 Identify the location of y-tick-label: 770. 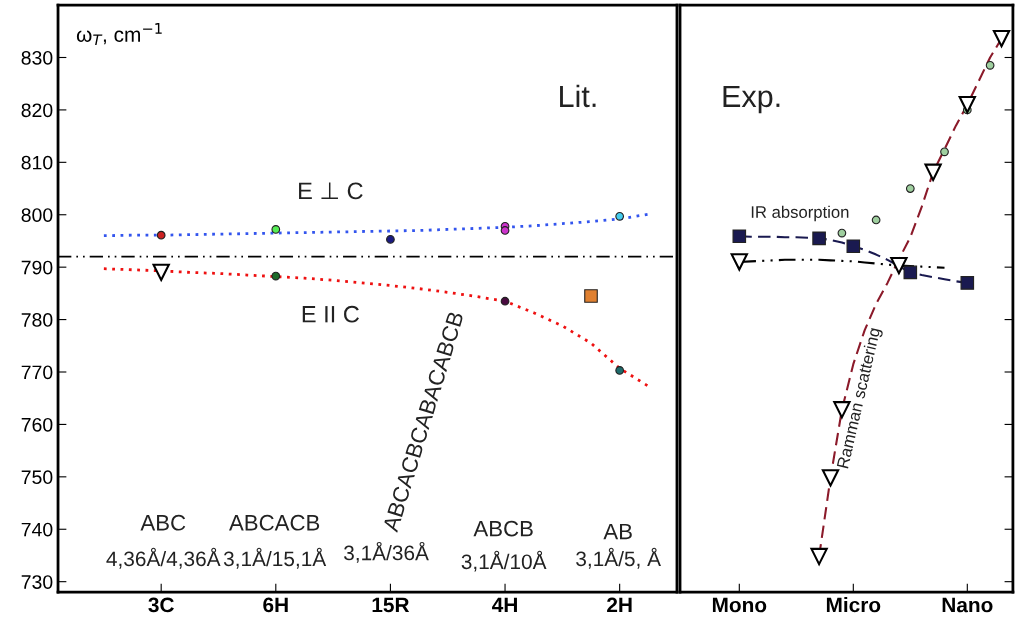
(37, 372).